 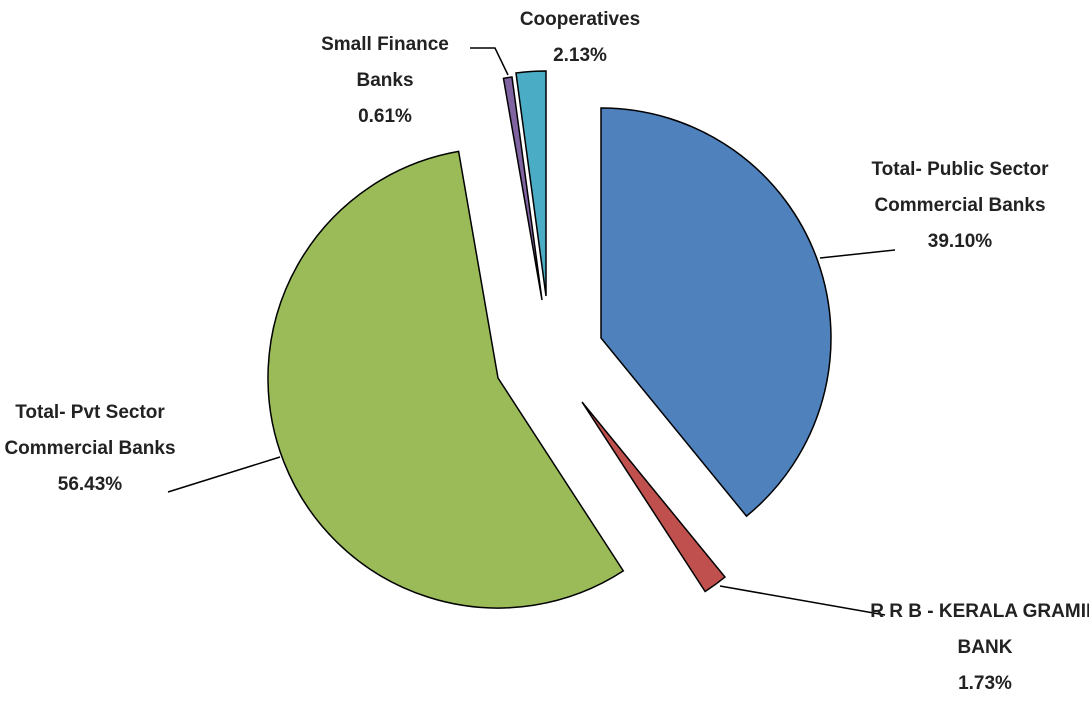 What do you see at coordinates (90, 484) in the screenshot?
I see `value-label: 56.43%` at bounding box center [90, 484].